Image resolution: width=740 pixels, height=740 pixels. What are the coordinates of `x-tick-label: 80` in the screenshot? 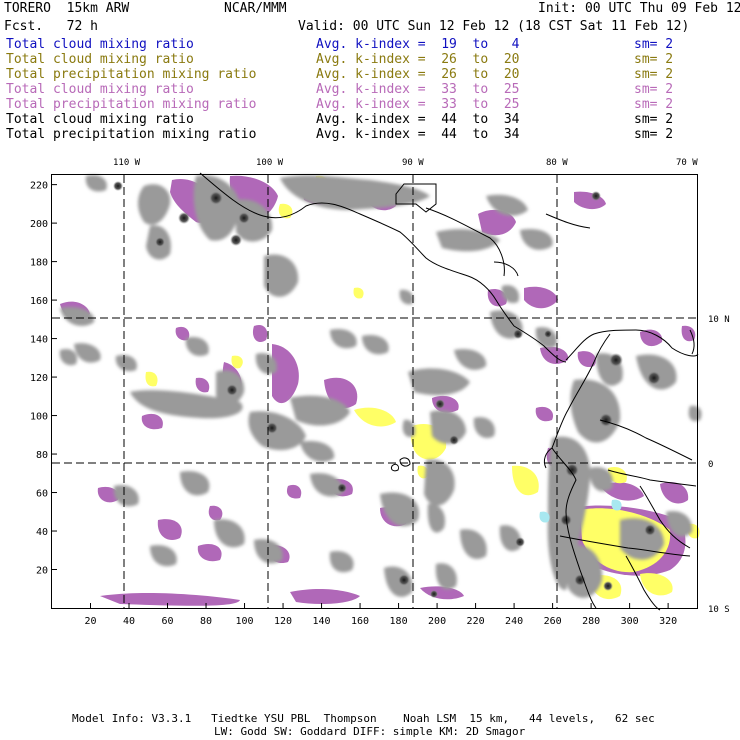 It's located at (206, 621).